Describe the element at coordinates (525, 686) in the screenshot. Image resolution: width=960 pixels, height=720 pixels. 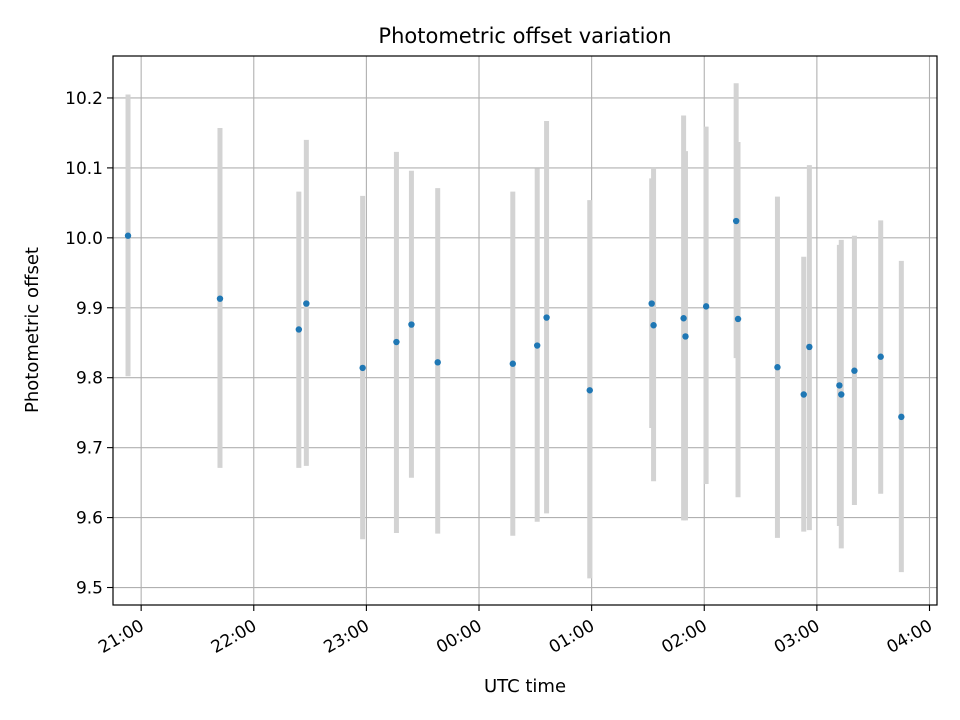
I see `x-axis-label: UTC time` at that location.